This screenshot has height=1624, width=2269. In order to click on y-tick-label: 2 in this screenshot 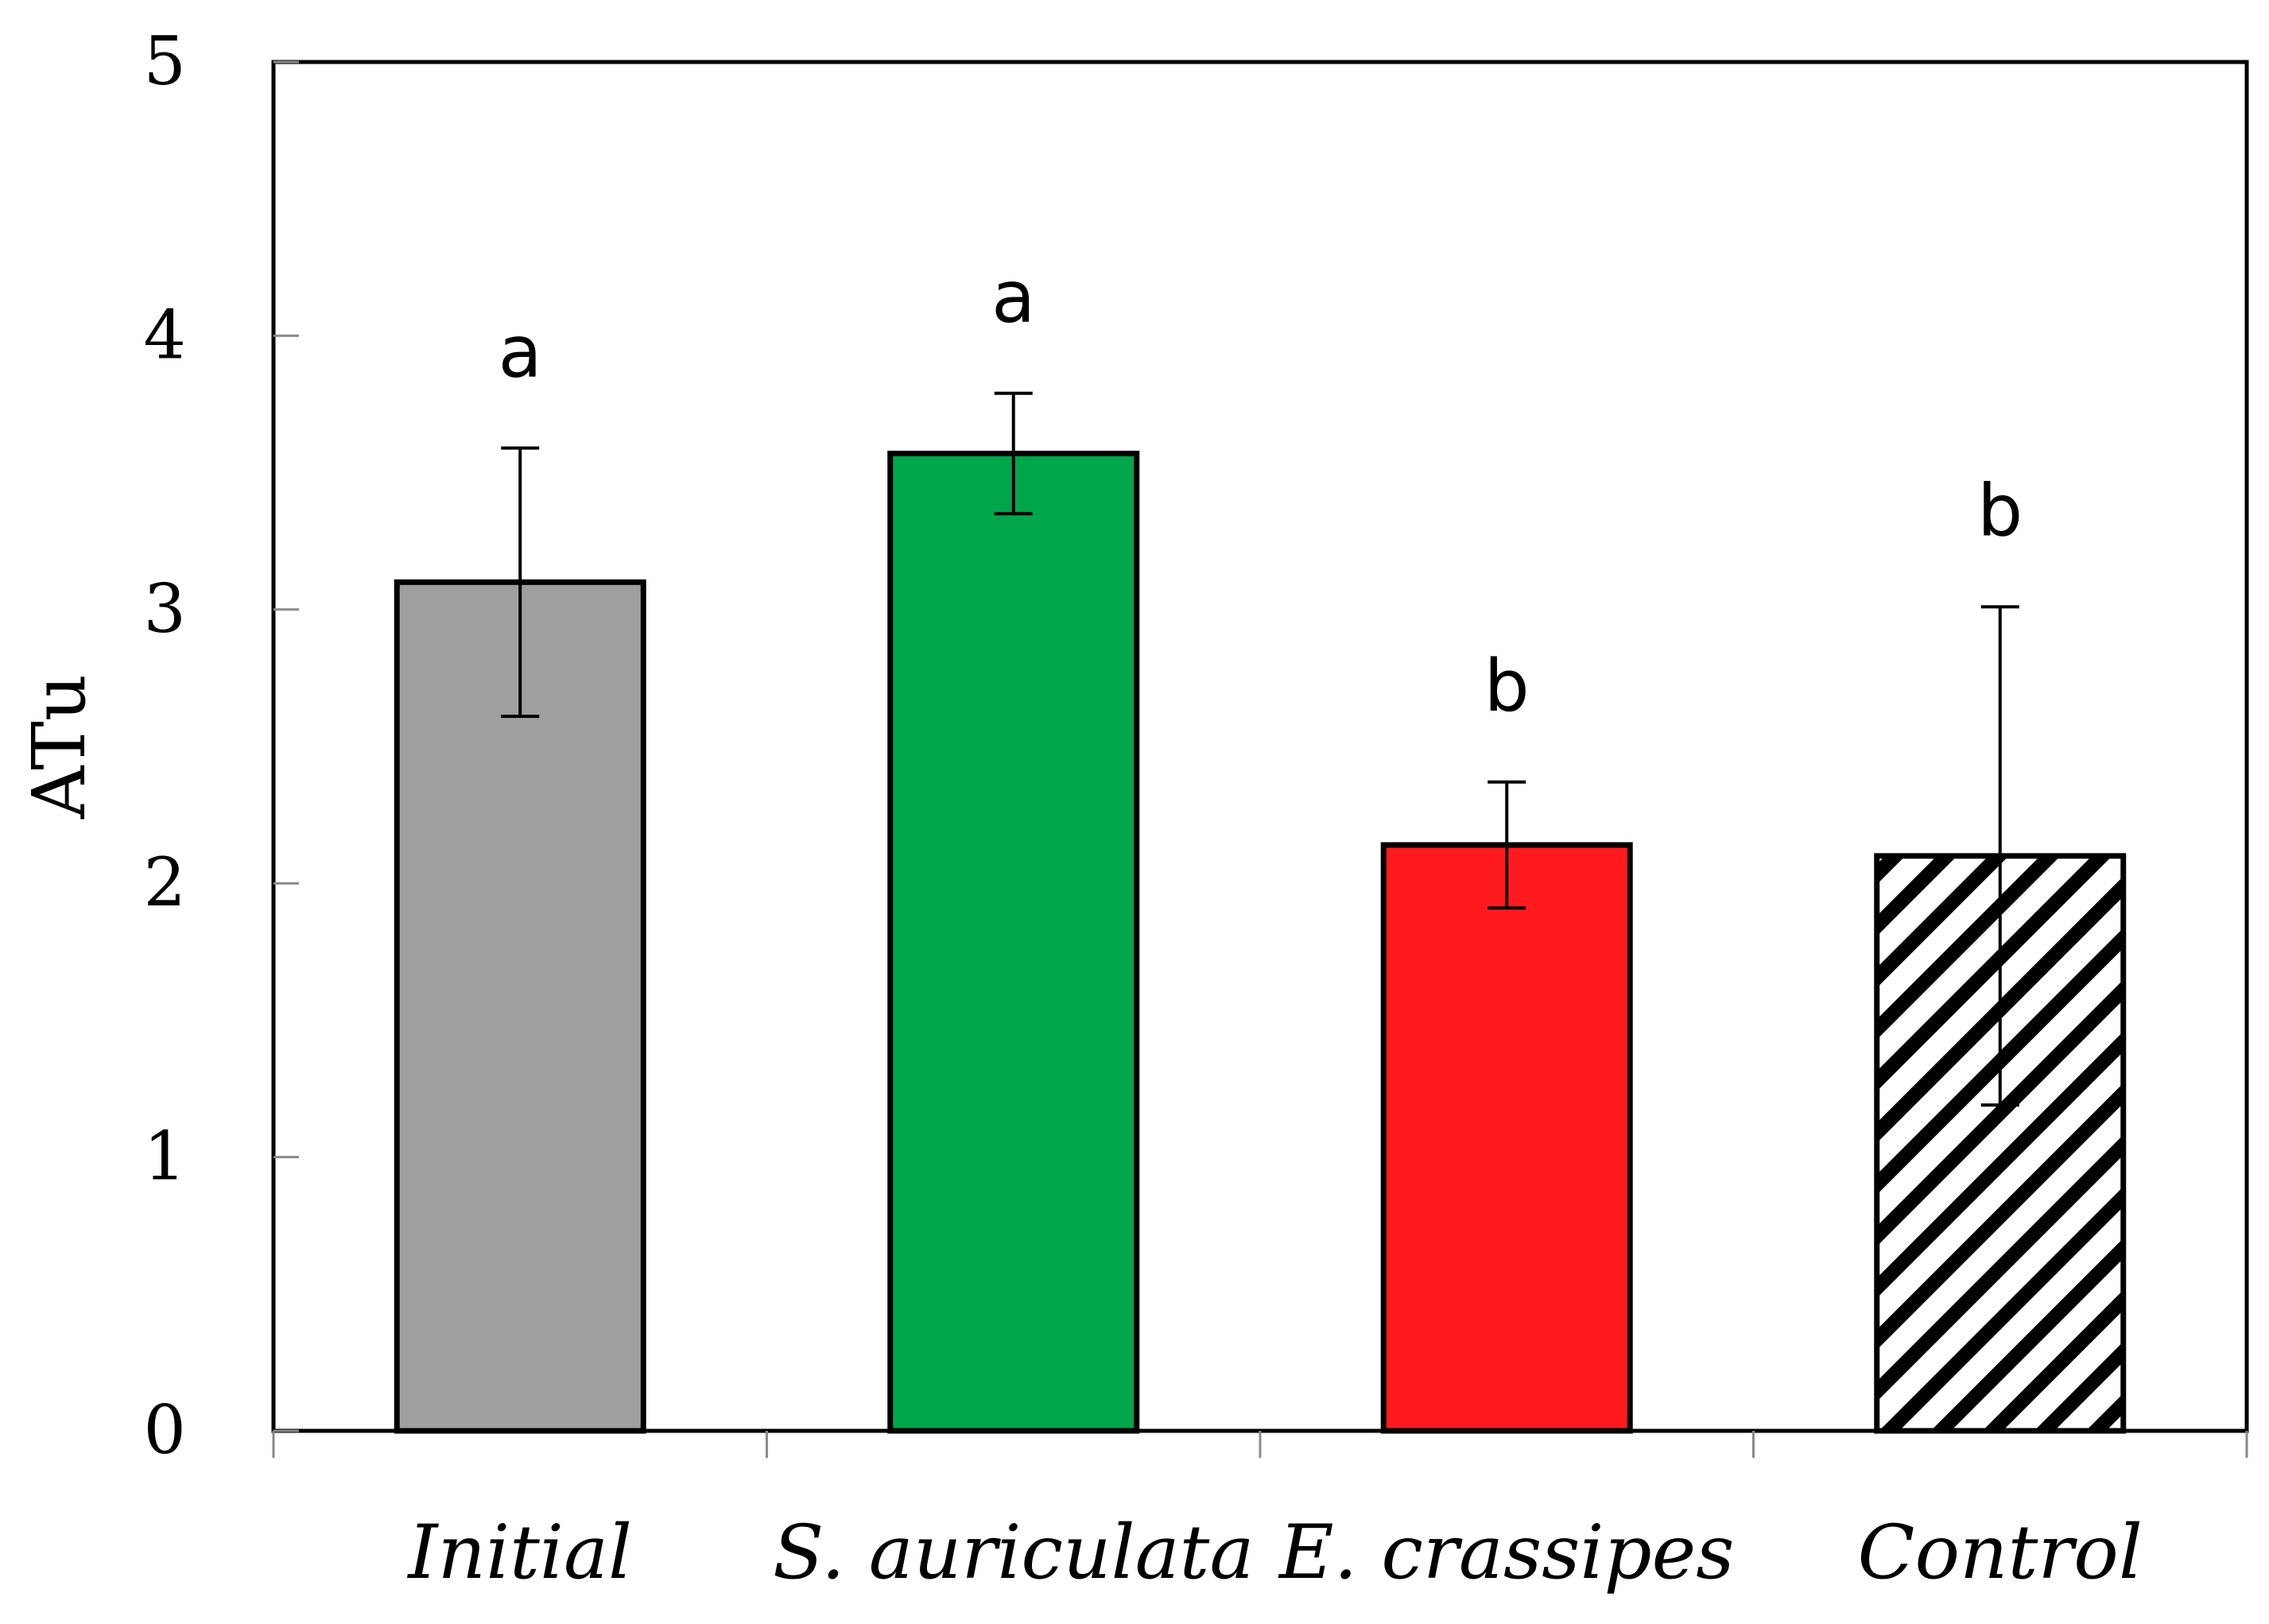, I will do `click(165, 882)`.